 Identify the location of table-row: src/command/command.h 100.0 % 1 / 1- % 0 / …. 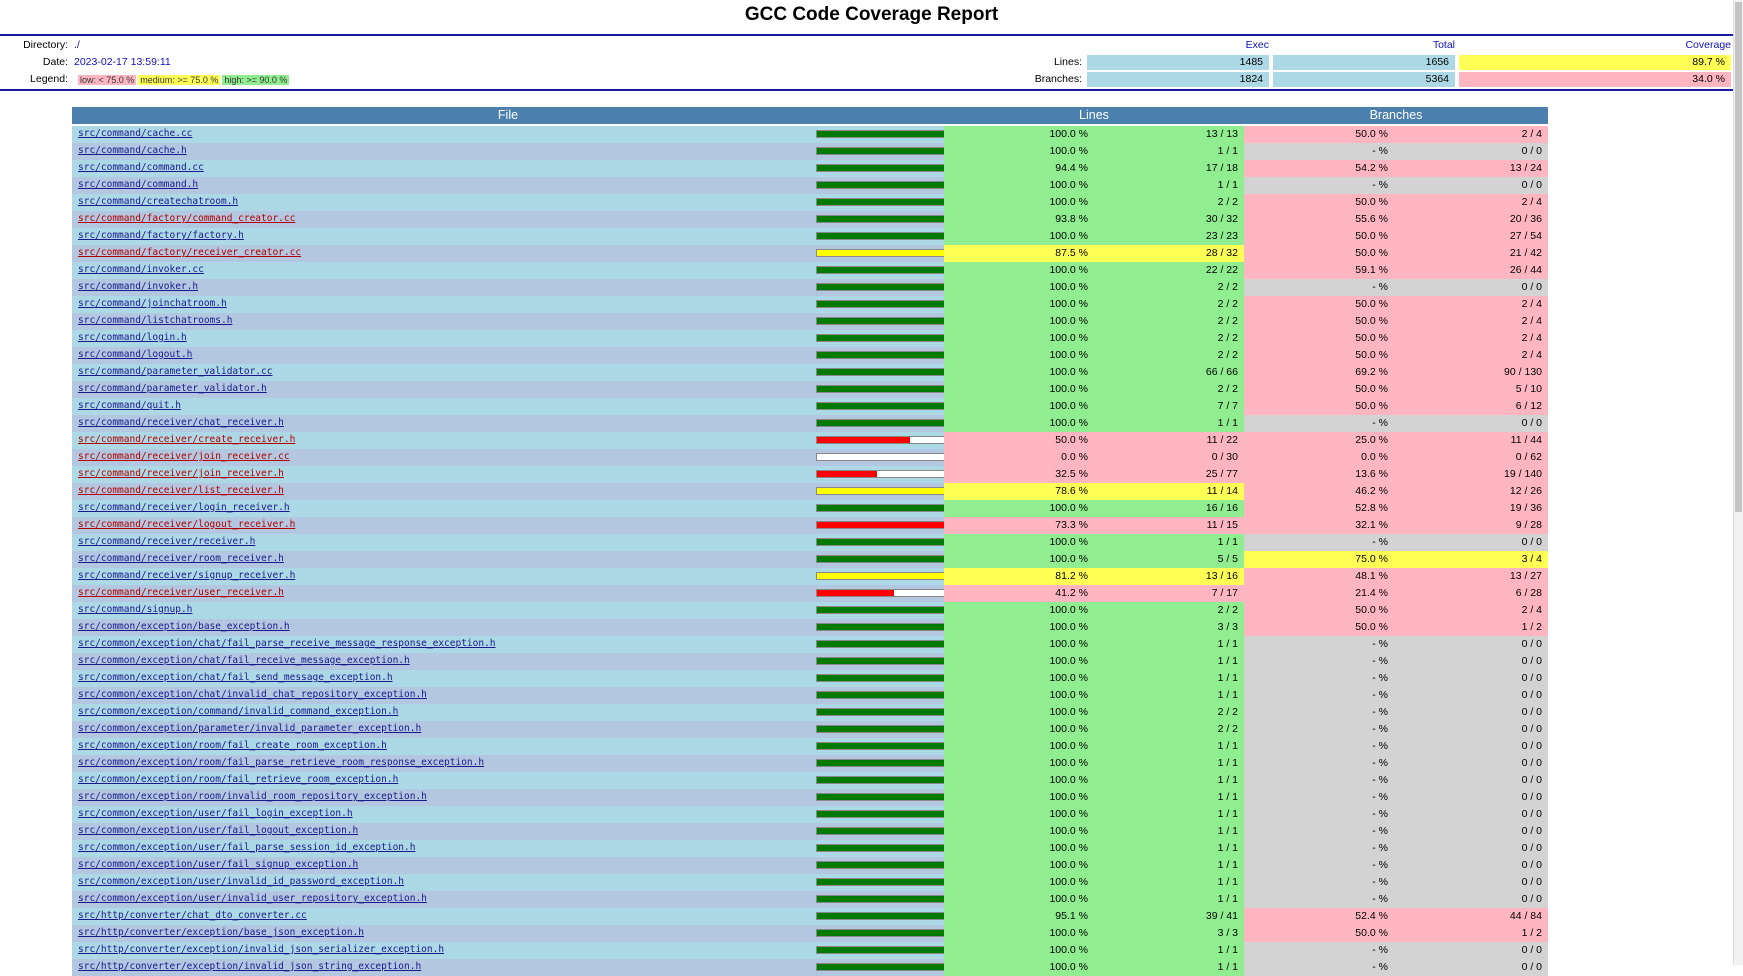
(810, 185).